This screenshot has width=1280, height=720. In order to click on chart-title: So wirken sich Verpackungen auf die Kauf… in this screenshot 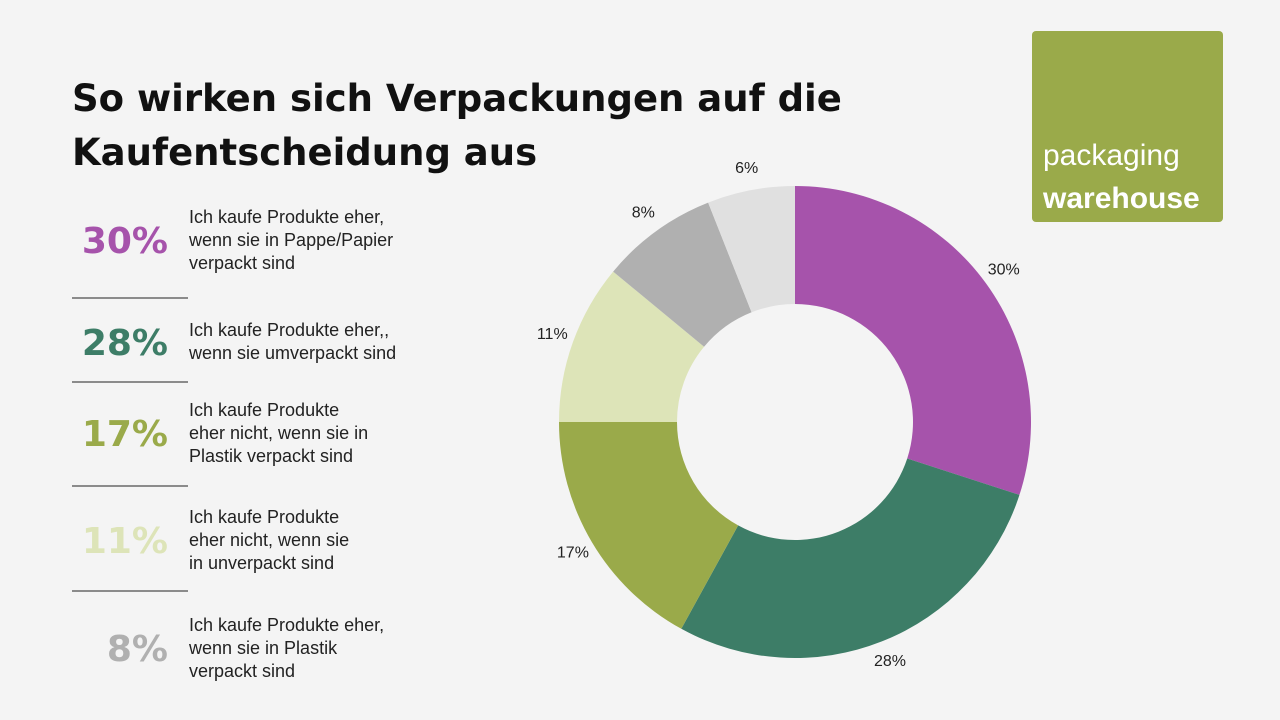, I will do `click(457, 125)`.